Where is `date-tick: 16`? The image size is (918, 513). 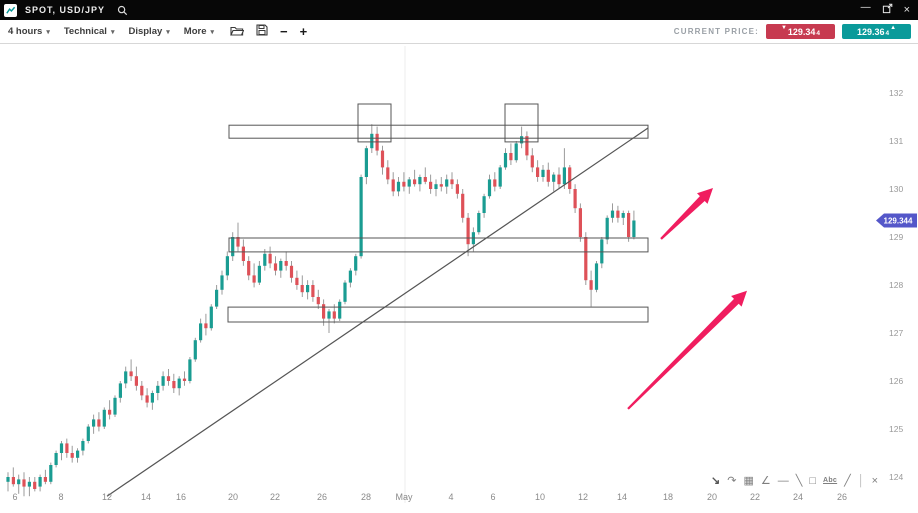
date-tick: 16 is located at coordinates (181, 497).